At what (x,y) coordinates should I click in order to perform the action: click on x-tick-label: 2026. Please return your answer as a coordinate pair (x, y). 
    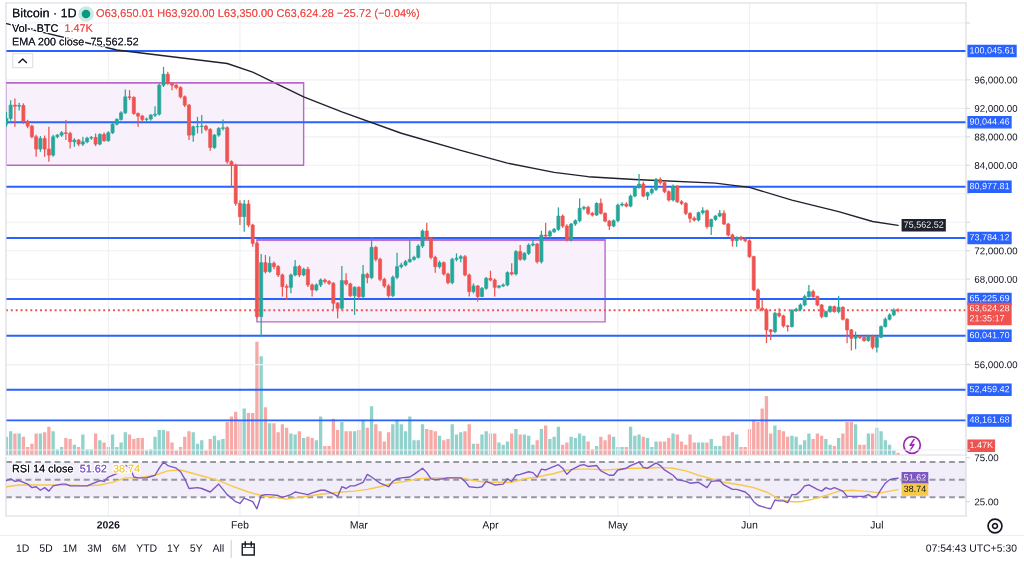
    Looking at the image, I should click on (108, 525).